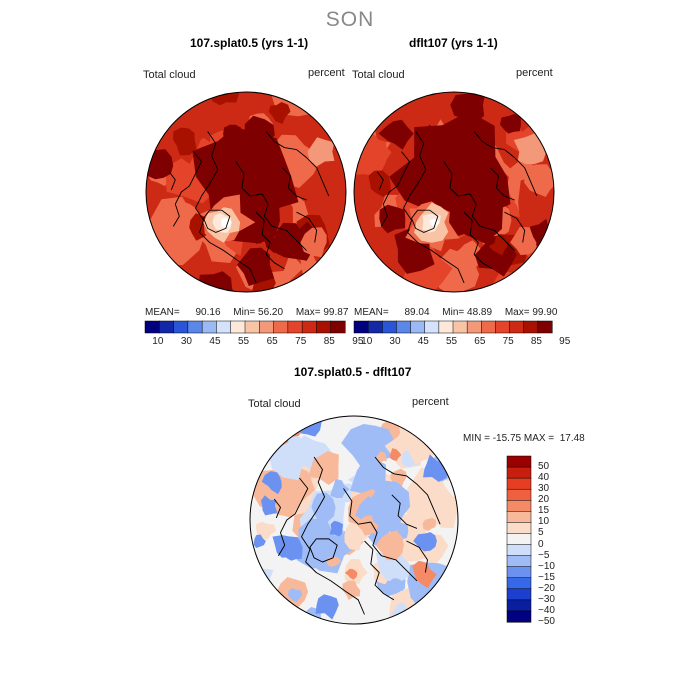 The height and width of the screenshot is (700, 700). What do you see at coordinates (546, 621) in the screenshot?
I see `colorbar-tick-label: −50` at bounding box center [546, 621].